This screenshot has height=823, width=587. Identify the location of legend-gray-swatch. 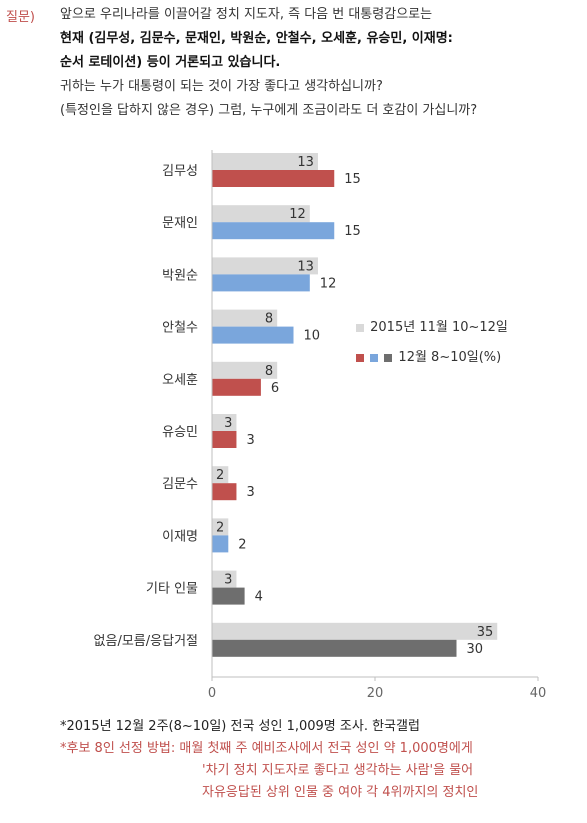
(388, 357).